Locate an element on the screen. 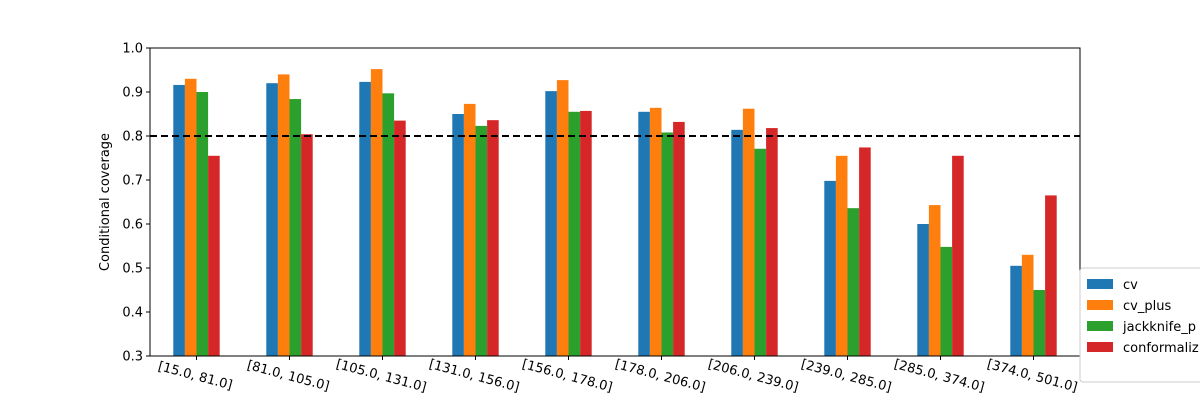  y-tick-label: 0.9 is located at coordinates (132, 93).